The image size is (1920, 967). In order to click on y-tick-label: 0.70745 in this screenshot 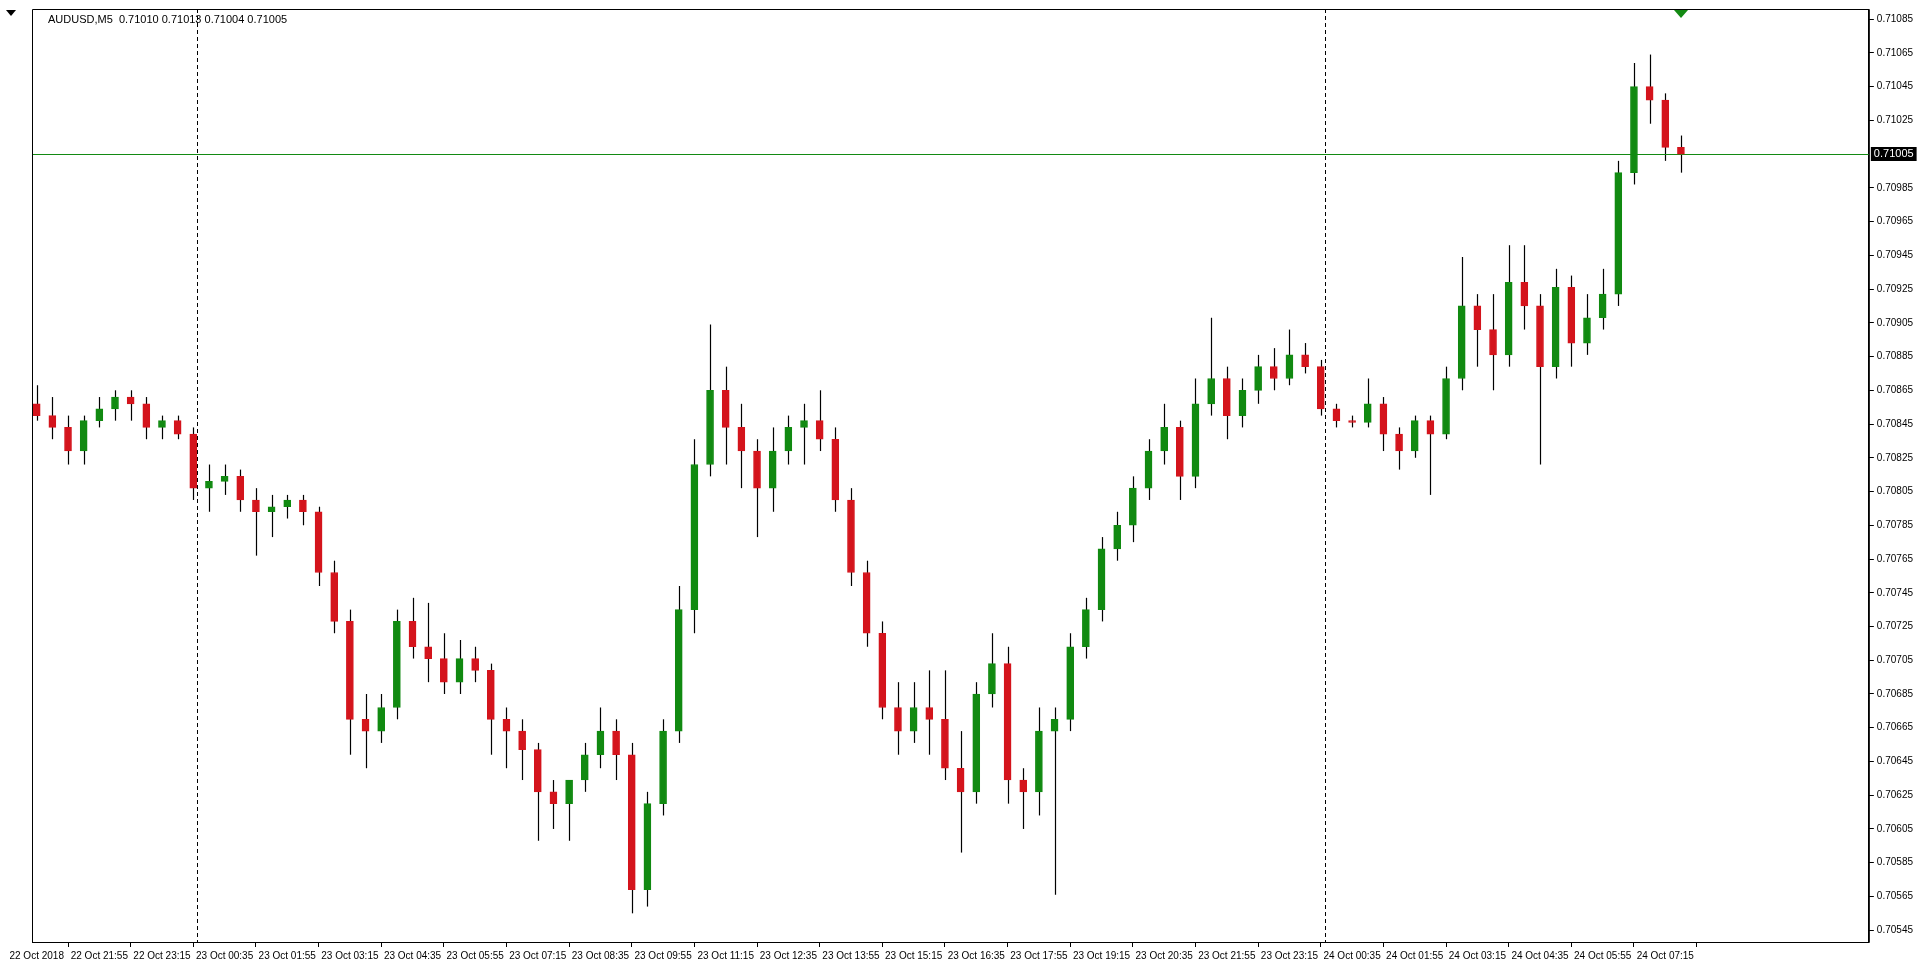, I will do `click(1895, 592)`.